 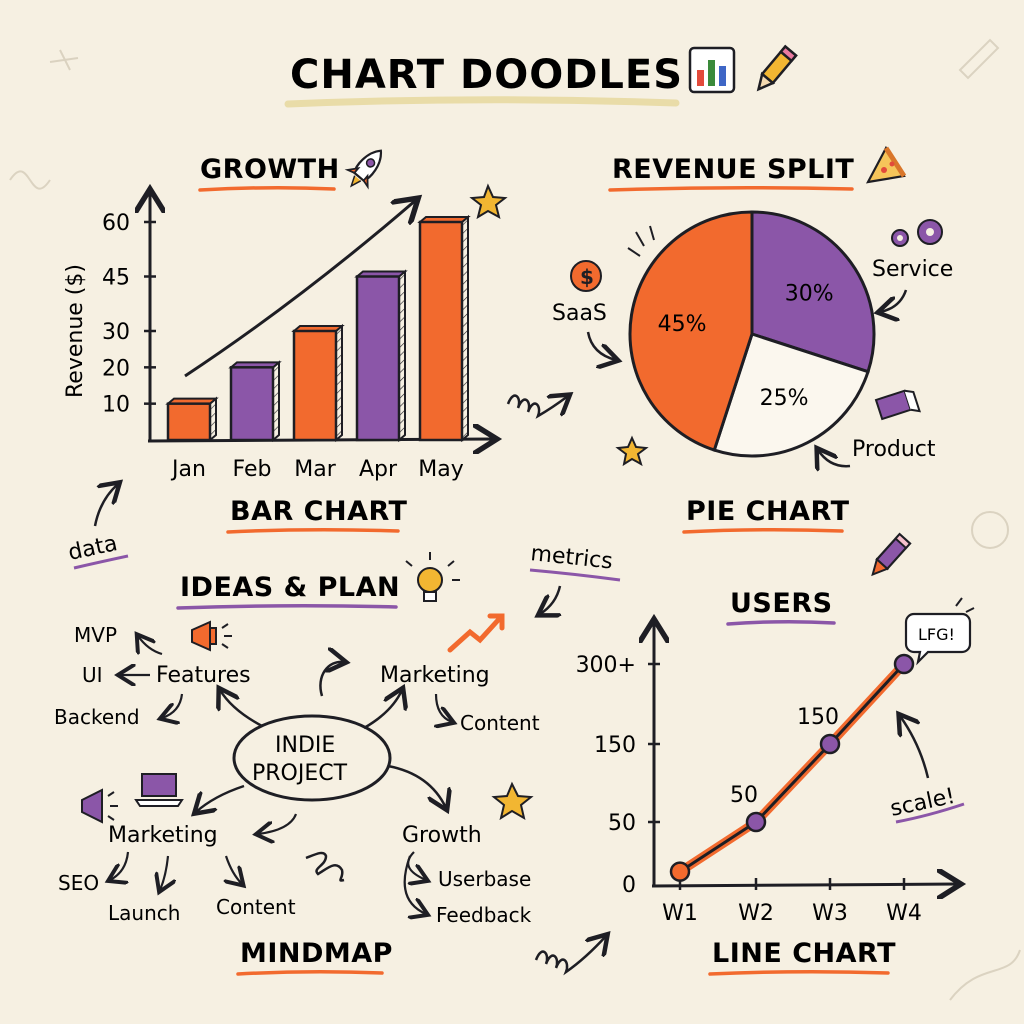 I want to click on line-x-tick-label: W1, so click(x=680, y=913).